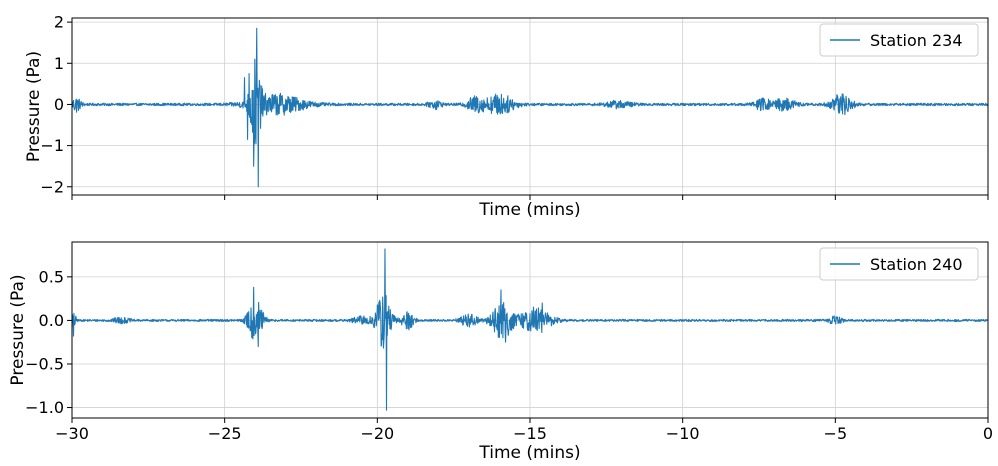 This screenshot has height=466, width=998. I want to click on bottom-legend: Station 240, so click(899, 264).